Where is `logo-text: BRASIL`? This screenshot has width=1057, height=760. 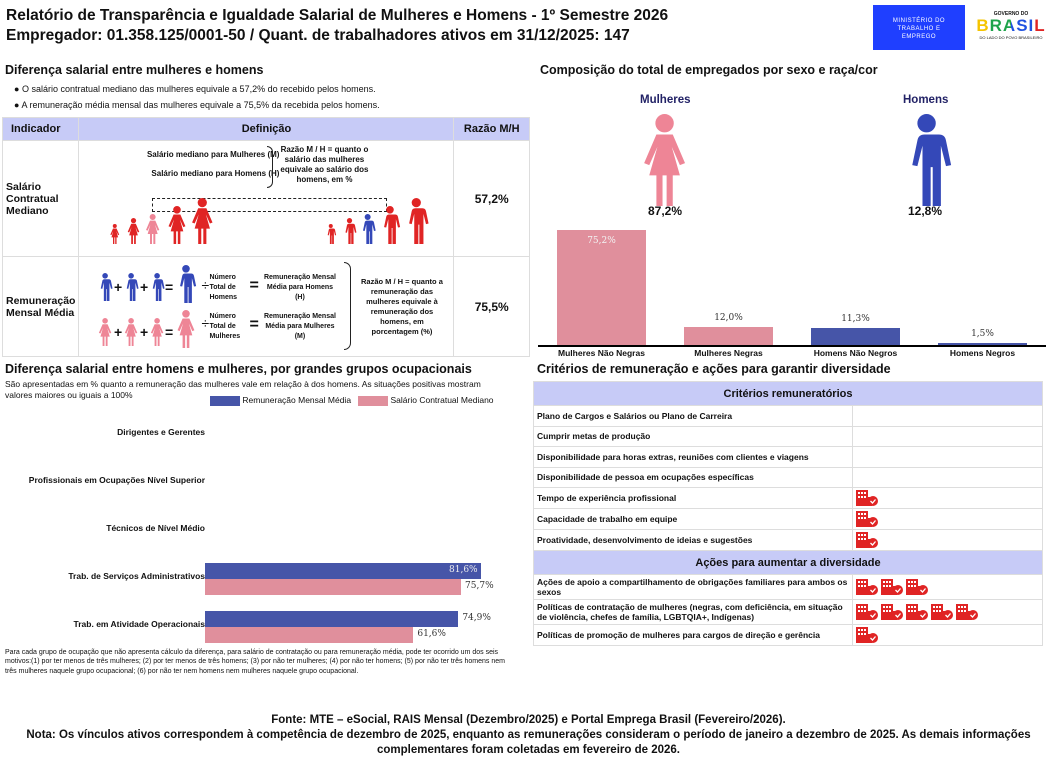
logo-text: BRASIL is located at coordinates (1011, 26).